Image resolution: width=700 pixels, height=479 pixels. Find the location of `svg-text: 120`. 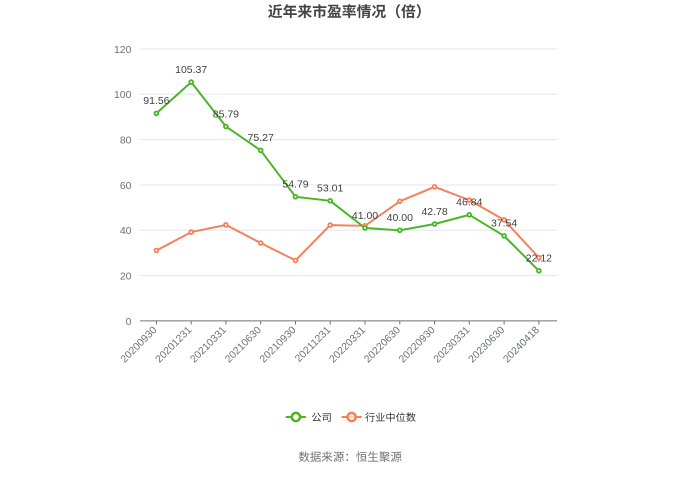

svg-text: 120 is located at coordinates (123, 50).